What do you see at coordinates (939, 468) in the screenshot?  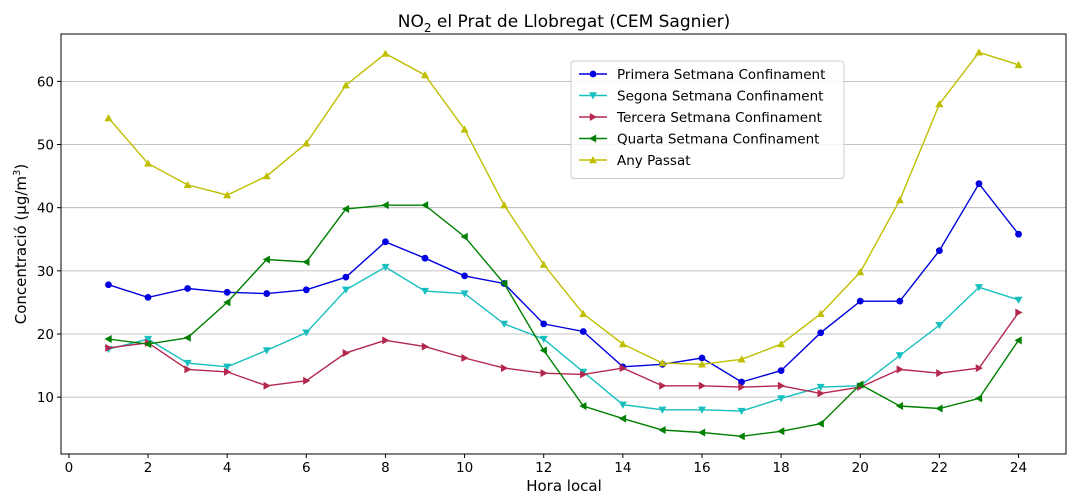 I see `x-tick-label: 22` at bounding box center [939, 468].